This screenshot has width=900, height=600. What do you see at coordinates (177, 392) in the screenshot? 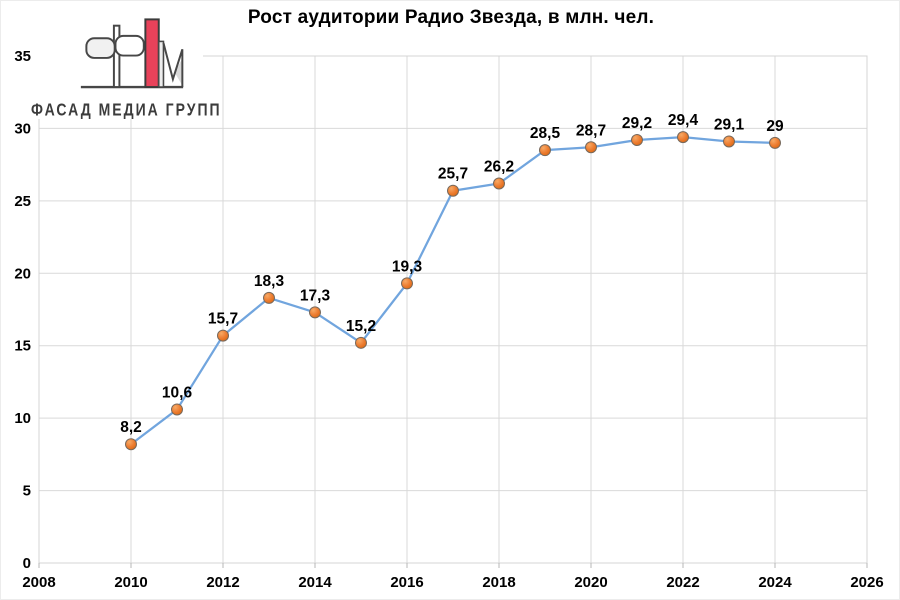
I see `data-point-label-2011: 10,6` at bounding box center [177, 392].